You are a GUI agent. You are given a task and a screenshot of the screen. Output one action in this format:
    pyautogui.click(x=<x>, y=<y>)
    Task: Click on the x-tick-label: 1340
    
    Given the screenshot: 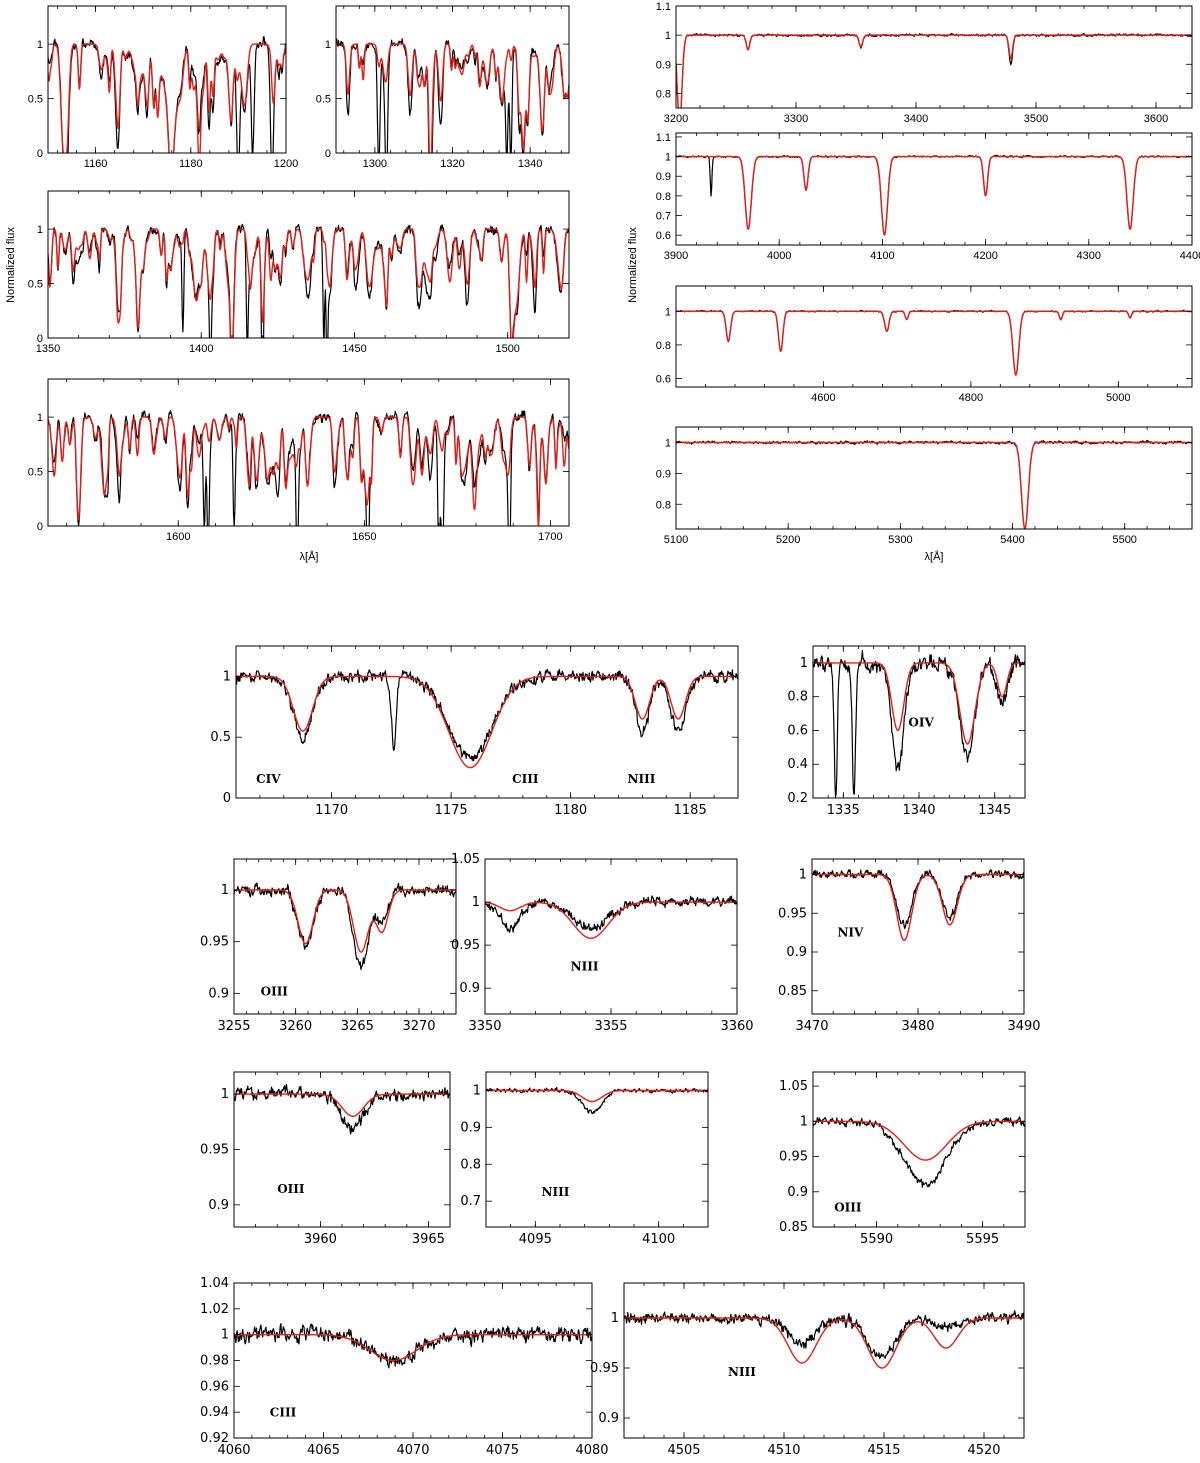 What is the action you would take?
    pyautogui.click(x=530, y=164)
    